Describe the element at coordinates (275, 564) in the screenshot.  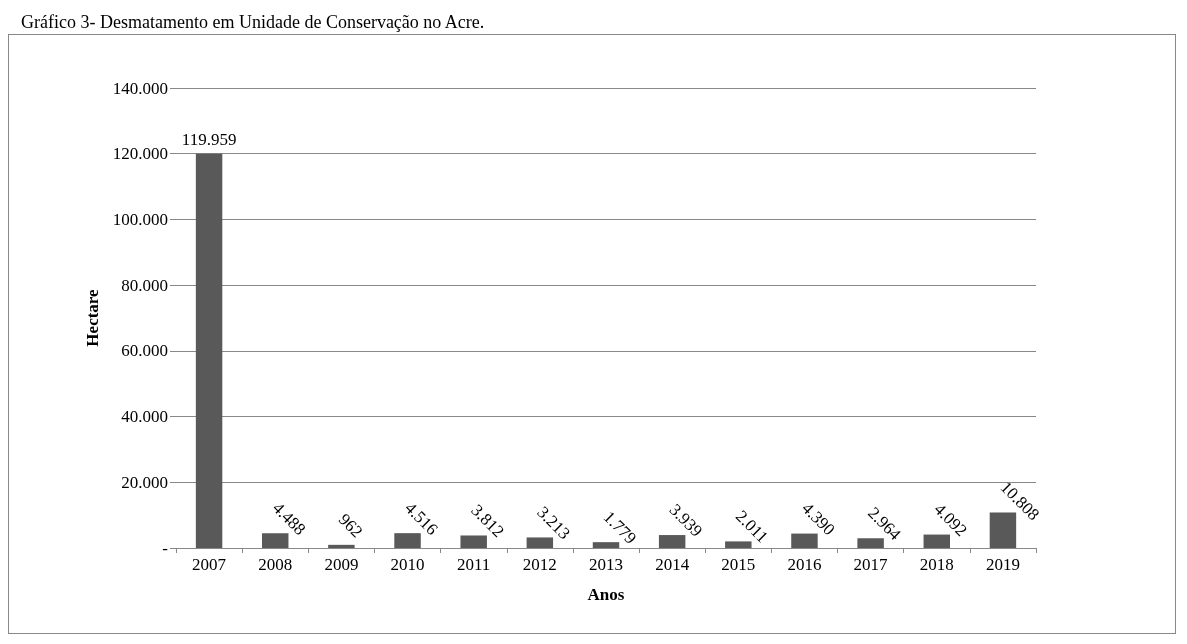
I see `x-tick-label: 2008` at that location.